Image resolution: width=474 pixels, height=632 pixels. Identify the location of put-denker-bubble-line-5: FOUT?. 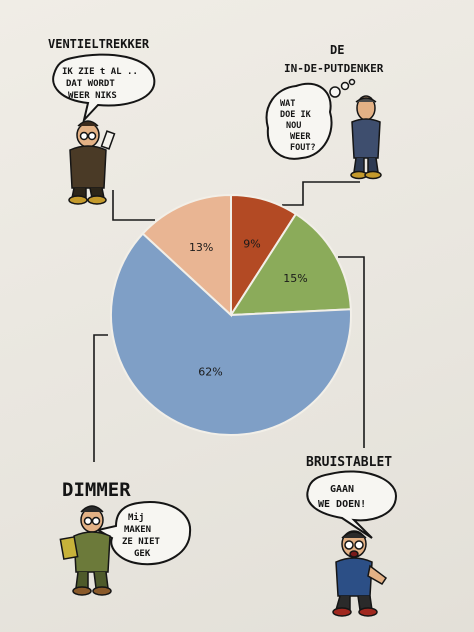
(303, 148).